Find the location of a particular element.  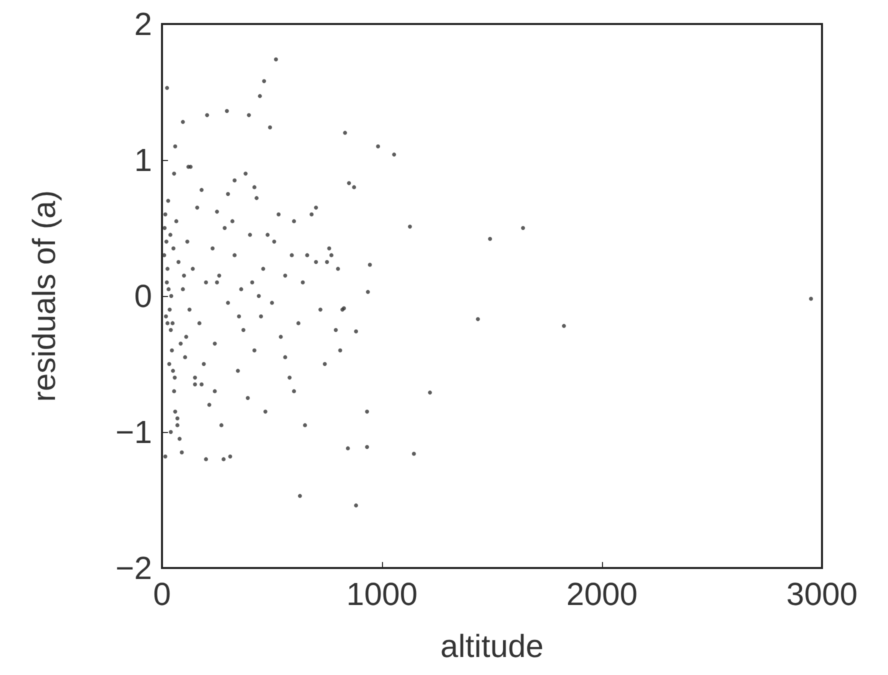

y-tick-label: 0 is located at coordinates (143, 296).